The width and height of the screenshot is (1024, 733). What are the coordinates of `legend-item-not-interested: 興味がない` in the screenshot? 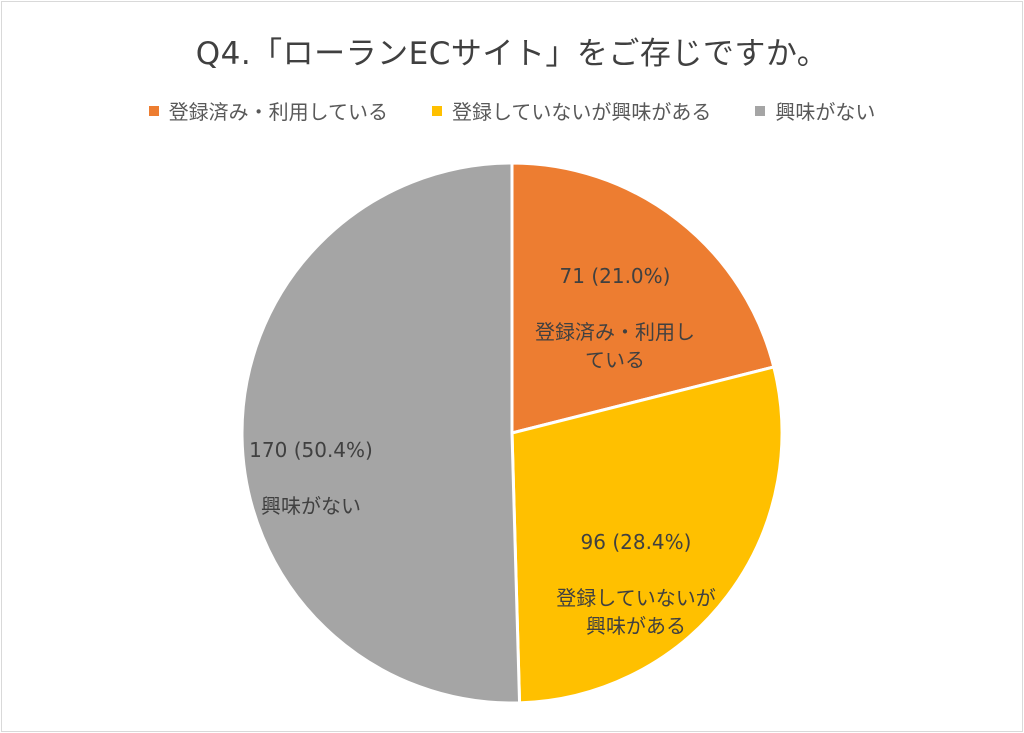 It's located at (815, 110).